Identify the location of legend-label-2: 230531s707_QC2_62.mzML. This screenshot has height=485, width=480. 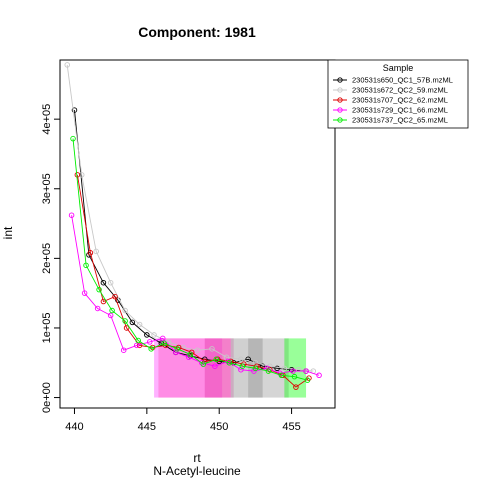
(400, 100).